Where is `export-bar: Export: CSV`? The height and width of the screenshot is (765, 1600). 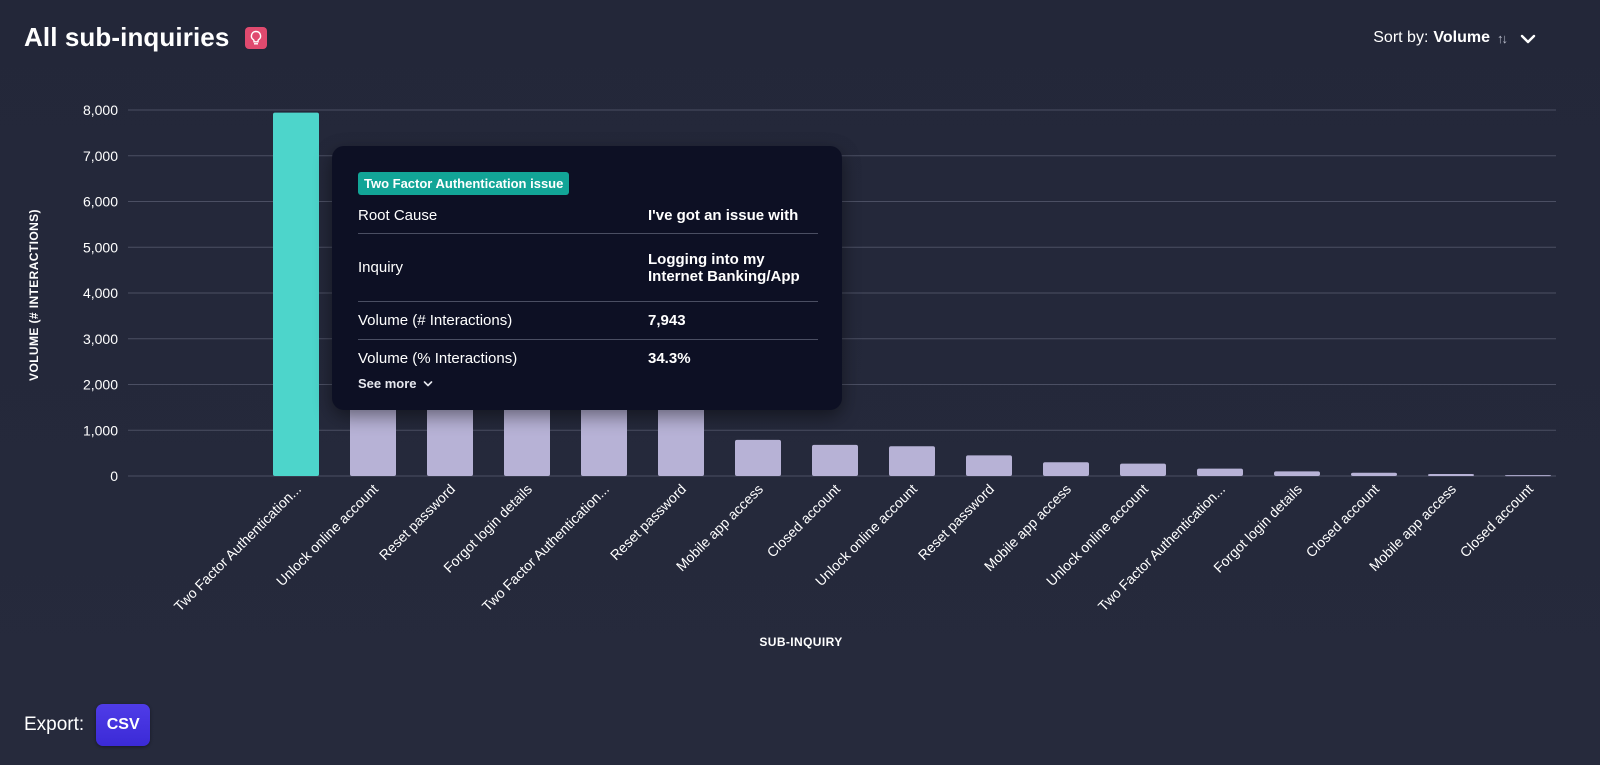
export-bar: Export: CSV is located at coordinates (87, 725).